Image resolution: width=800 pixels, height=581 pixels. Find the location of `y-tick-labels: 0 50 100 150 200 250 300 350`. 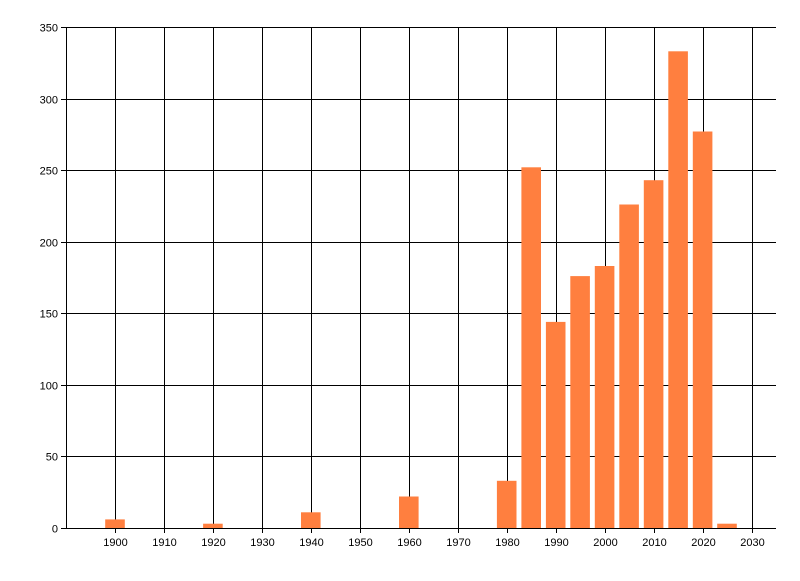

y-tick-labels: 0 50 100 150 200 250 300 350 is located at coordinates (49, 279).